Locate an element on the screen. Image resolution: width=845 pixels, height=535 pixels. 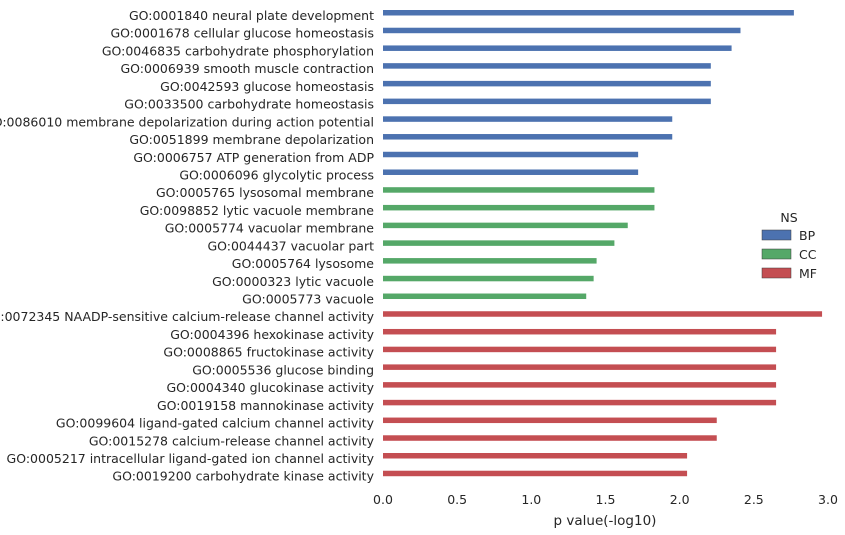
x-tick-label: 1.5 is located at coordinates (606, 499).